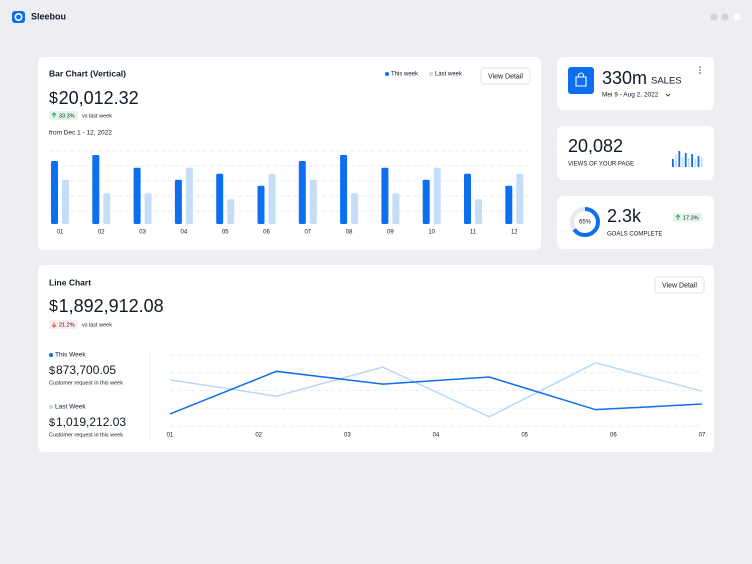 The image size is (752, 564). I want to click on goals-card, so click(635, 222).